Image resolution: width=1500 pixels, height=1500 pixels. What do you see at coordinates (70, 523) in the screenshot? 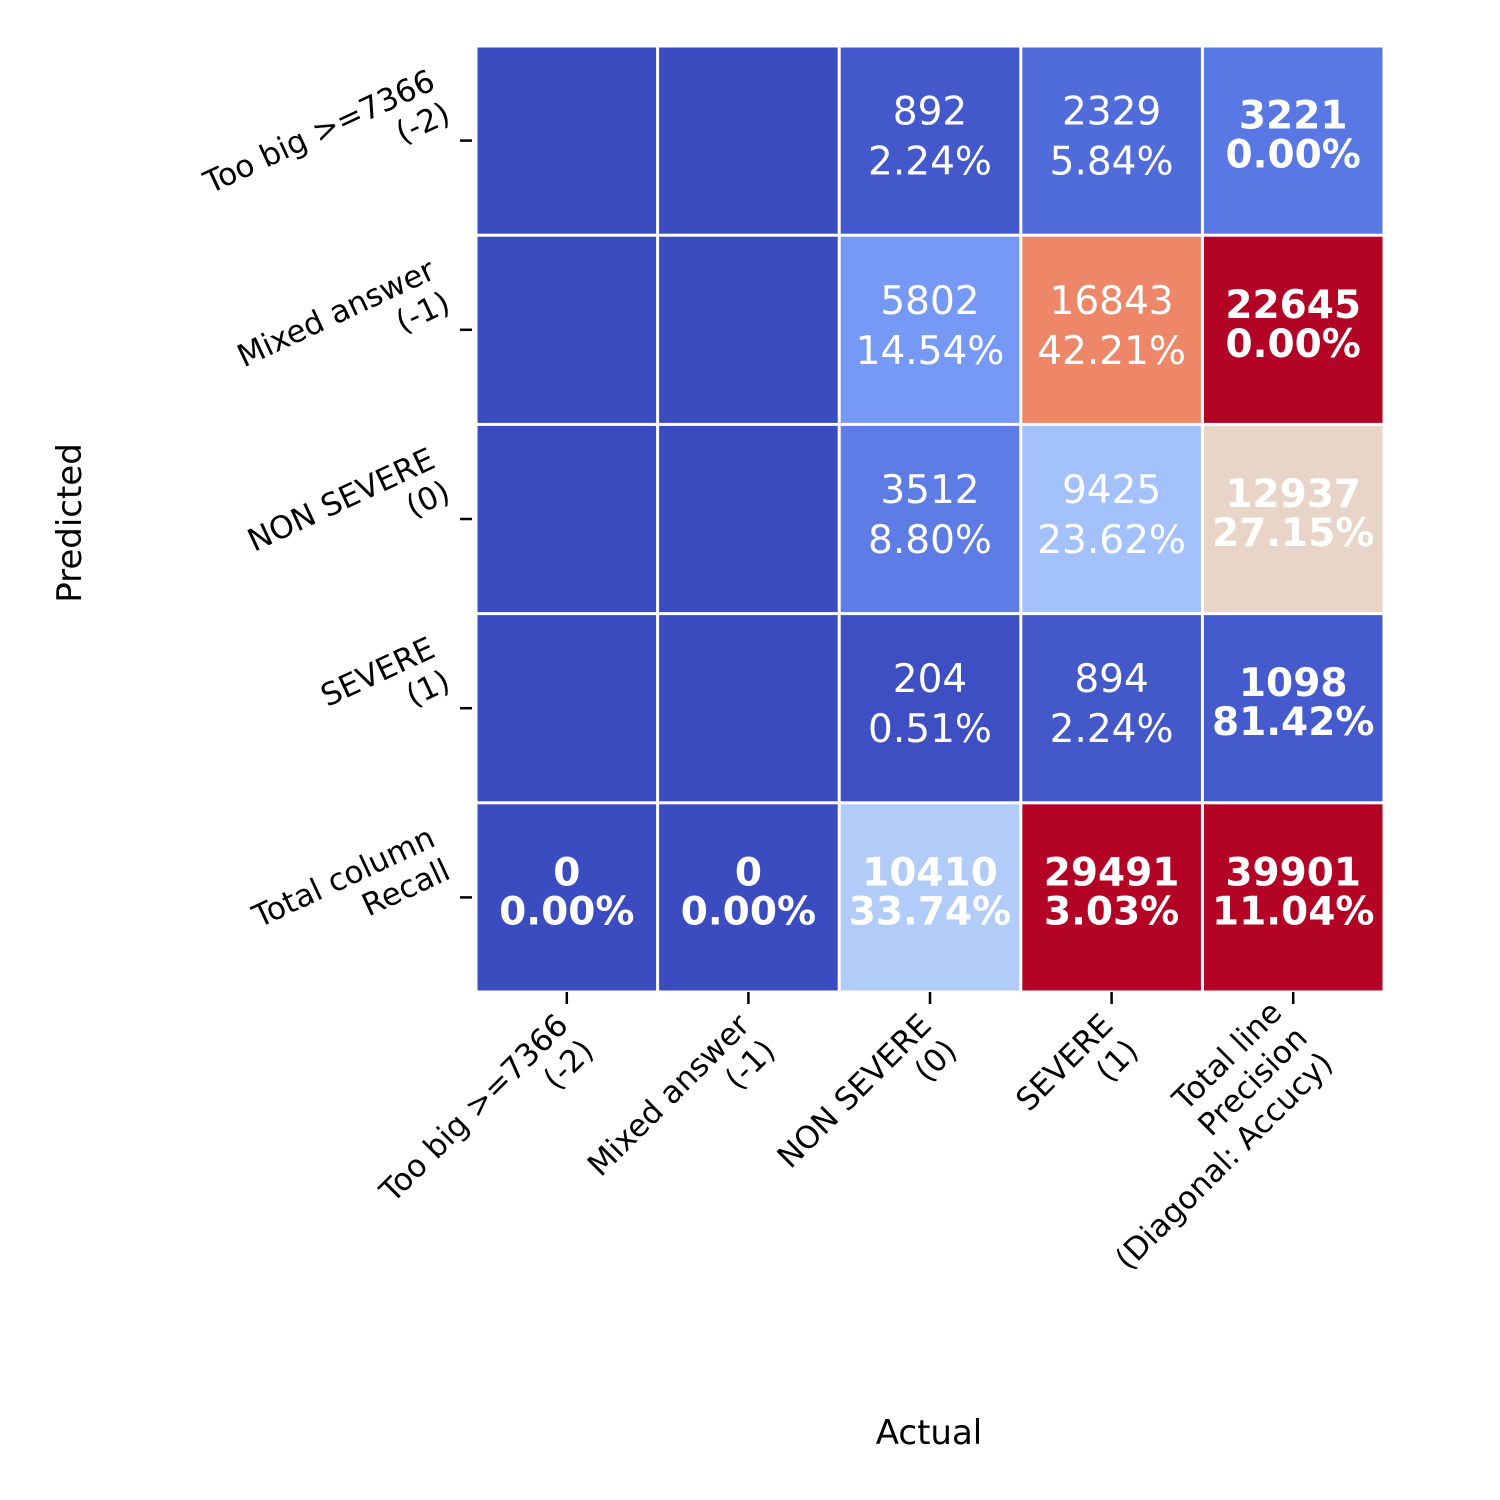
I see `y-axis-label: Predicted` at bounding box center [70, 523].